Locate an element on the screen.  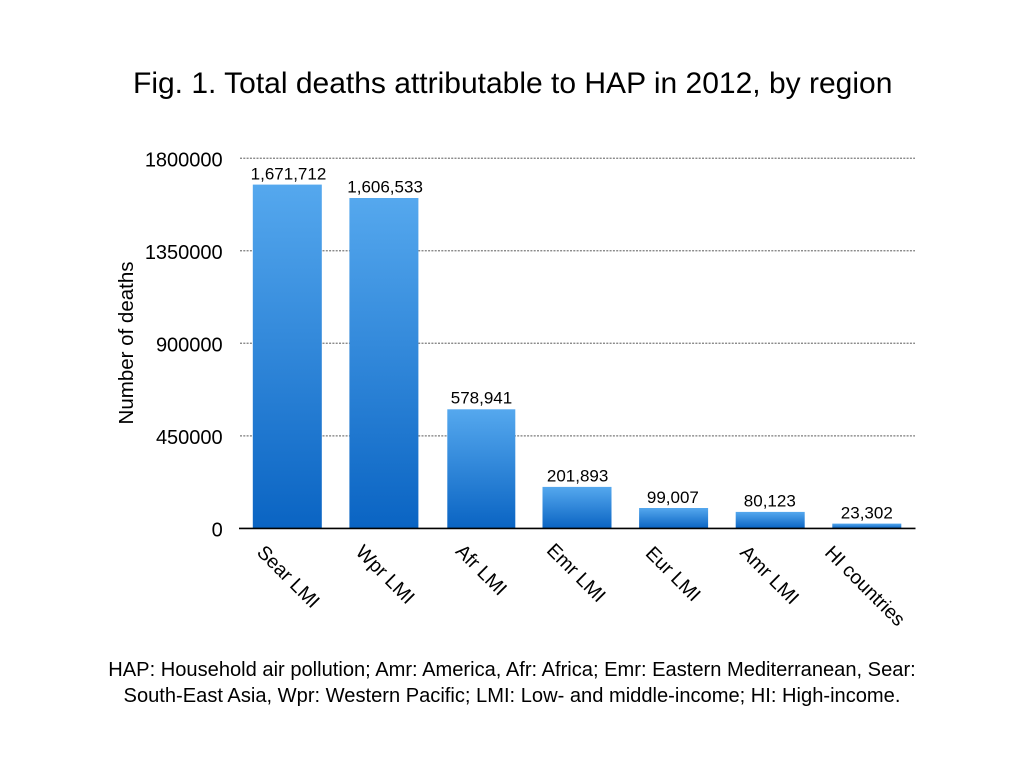
svg-text: 1,671,712 is located at coordinates (289, 174).